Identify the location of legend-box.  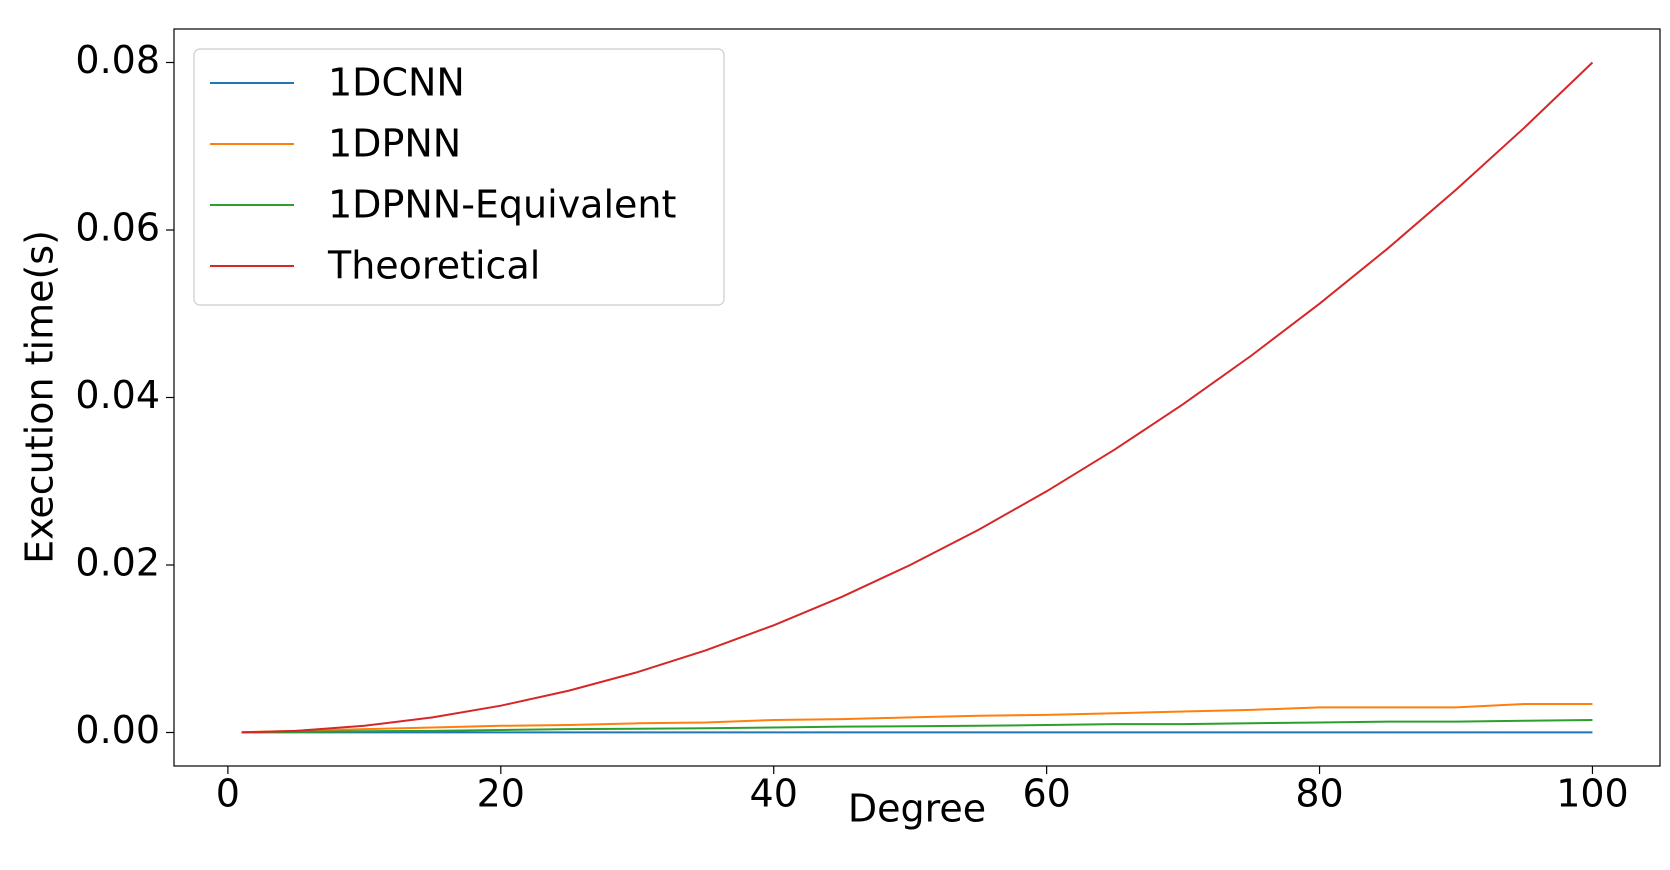
(459, 177).